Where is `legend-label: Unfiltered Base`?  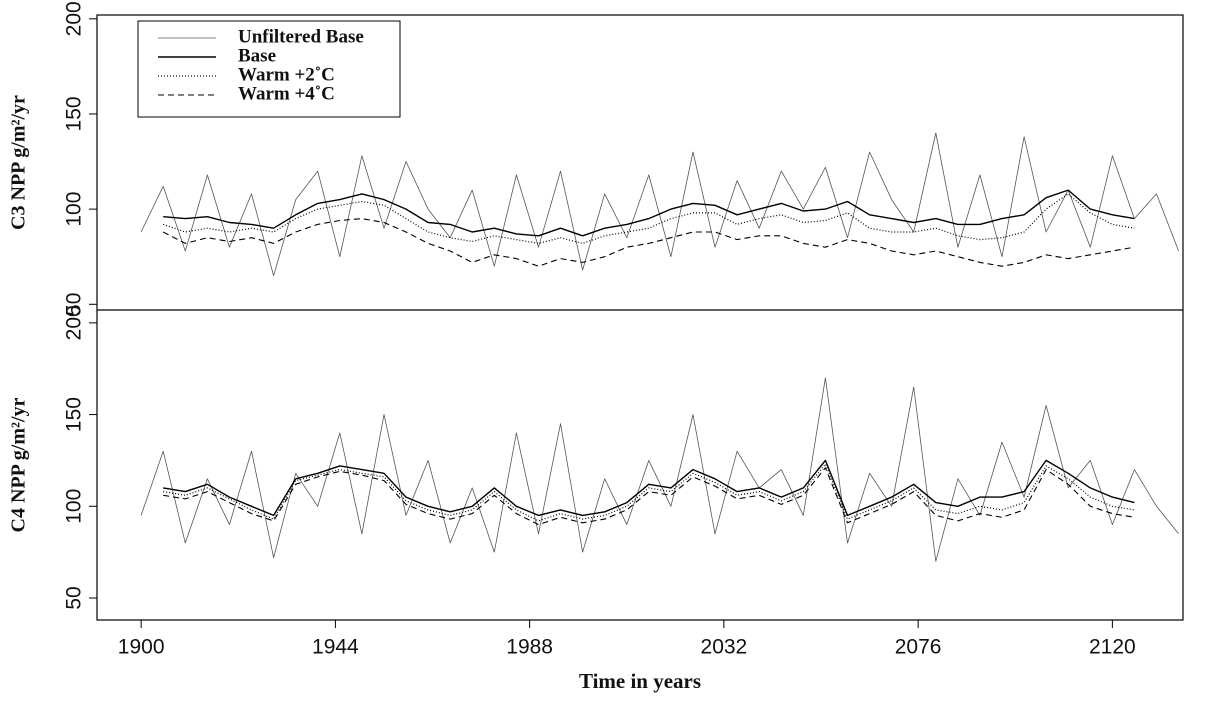
legend-label: Unfiltered Base is located at coordinates (301, 36).